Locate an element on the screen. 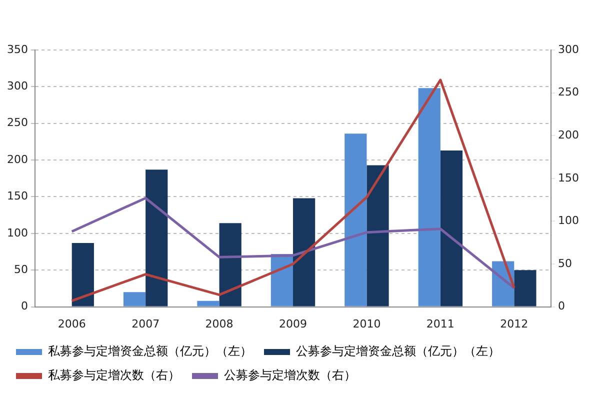 The width and height of the screenshot is (590, 396). y2-tick-label: 100 is located at coordinates (569, 221).